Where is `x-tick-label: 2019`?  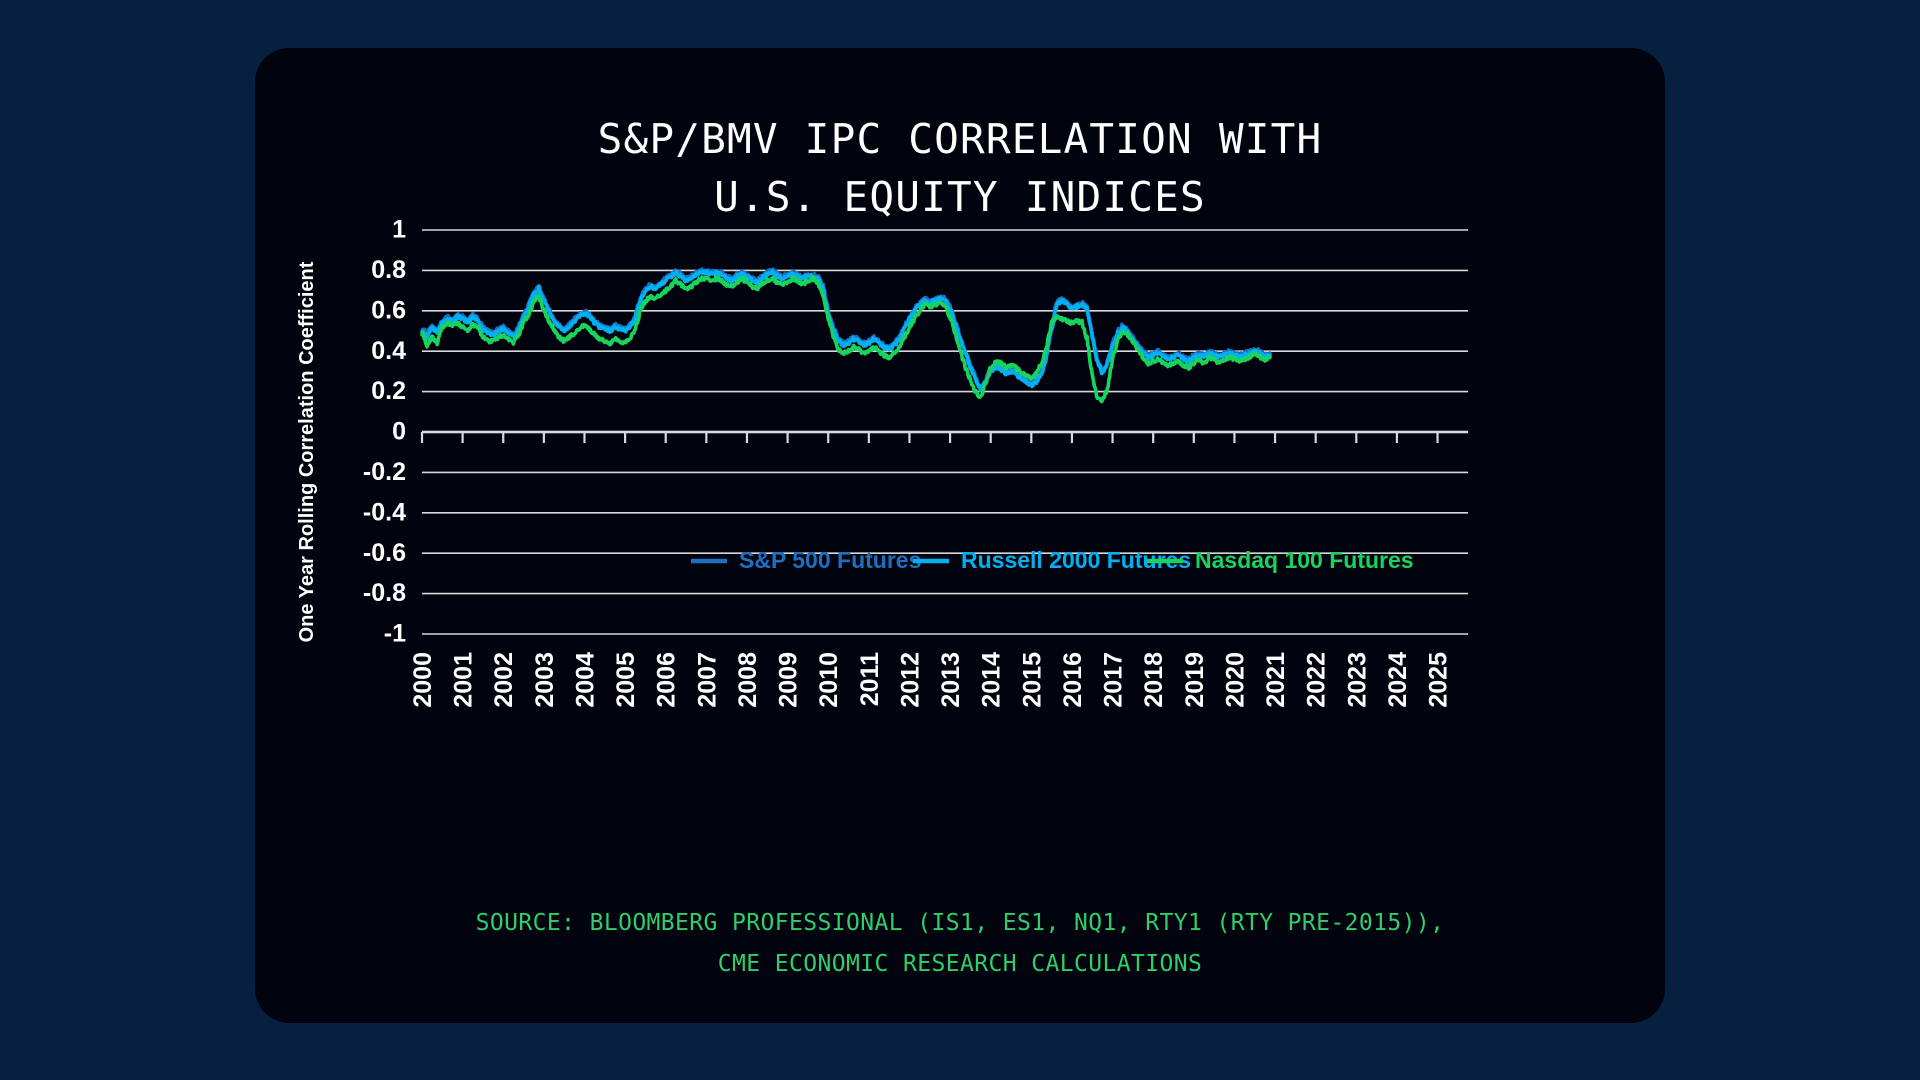 x-tick-label: 2019 is located at coordinates (1195, 680).